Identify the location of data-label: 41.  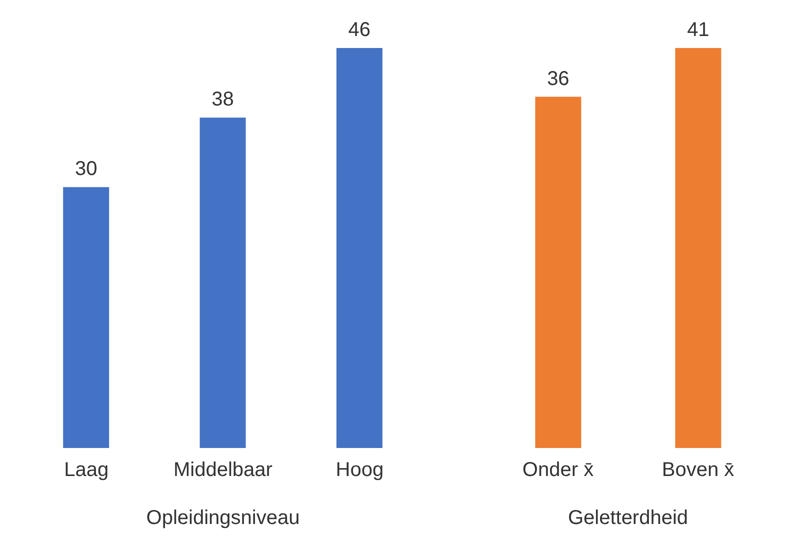
(698, 30).